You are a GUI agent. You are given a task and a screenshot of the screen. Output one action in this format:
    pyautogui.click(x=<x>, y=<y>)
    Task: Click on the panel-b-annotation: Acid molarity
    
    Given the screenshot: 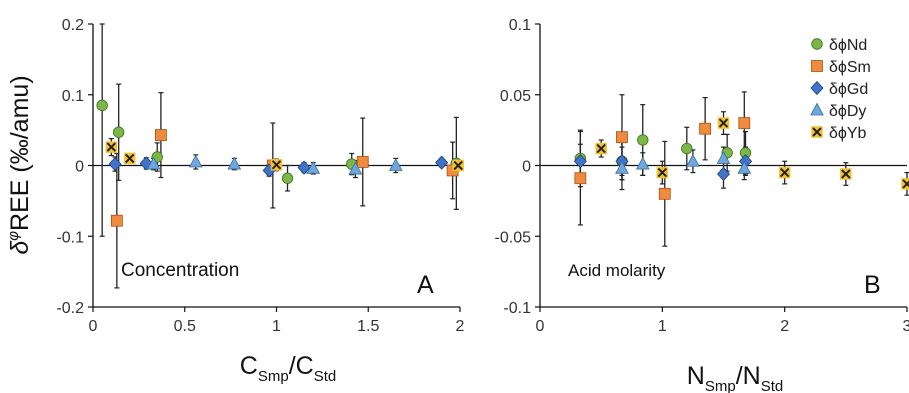 What is the action you would take?
    pyautogui.click(x=617, y=270)
    